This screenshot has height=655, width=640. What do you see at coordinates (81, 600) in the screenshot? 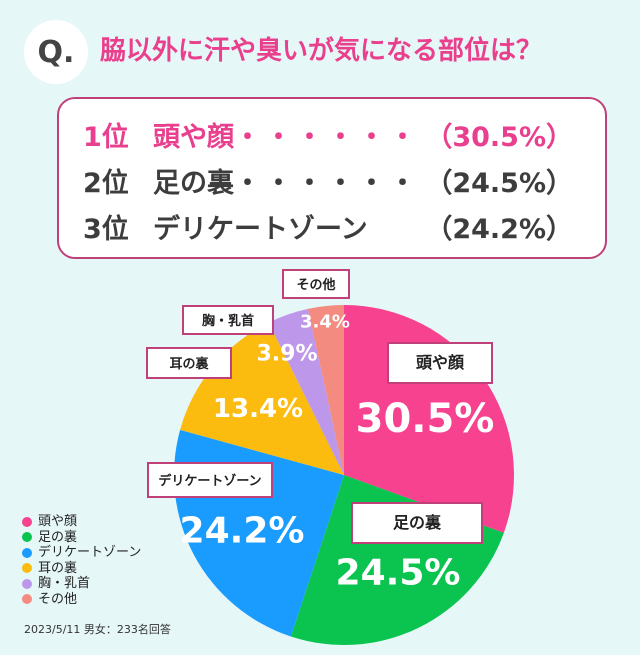
I see `legend-item: その他` at bounding box center [81, 600].